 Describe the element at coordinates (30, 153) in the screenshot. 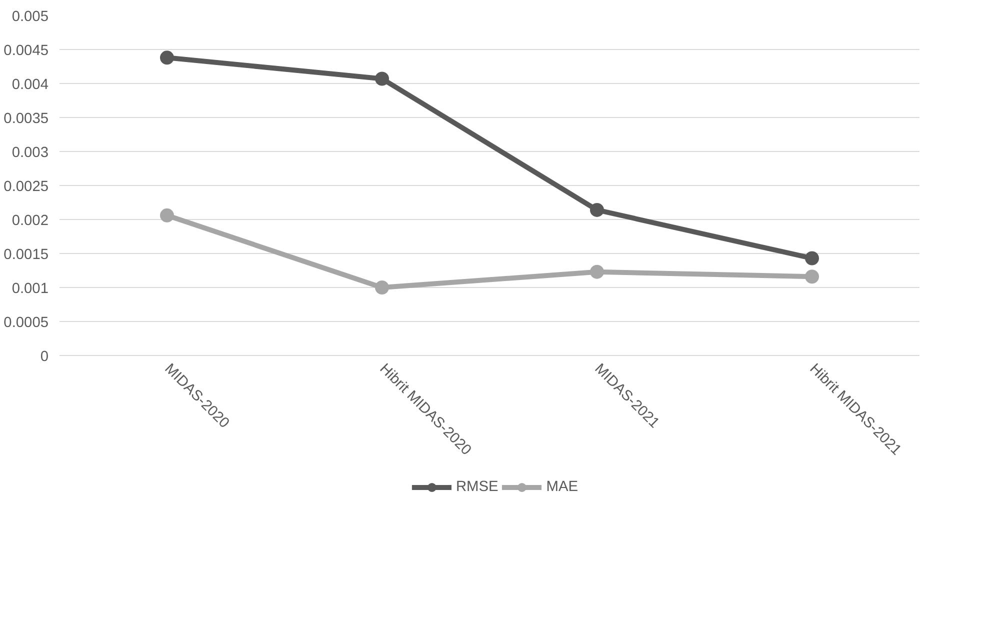

I see `y-tick-label: 0.003` at that location.